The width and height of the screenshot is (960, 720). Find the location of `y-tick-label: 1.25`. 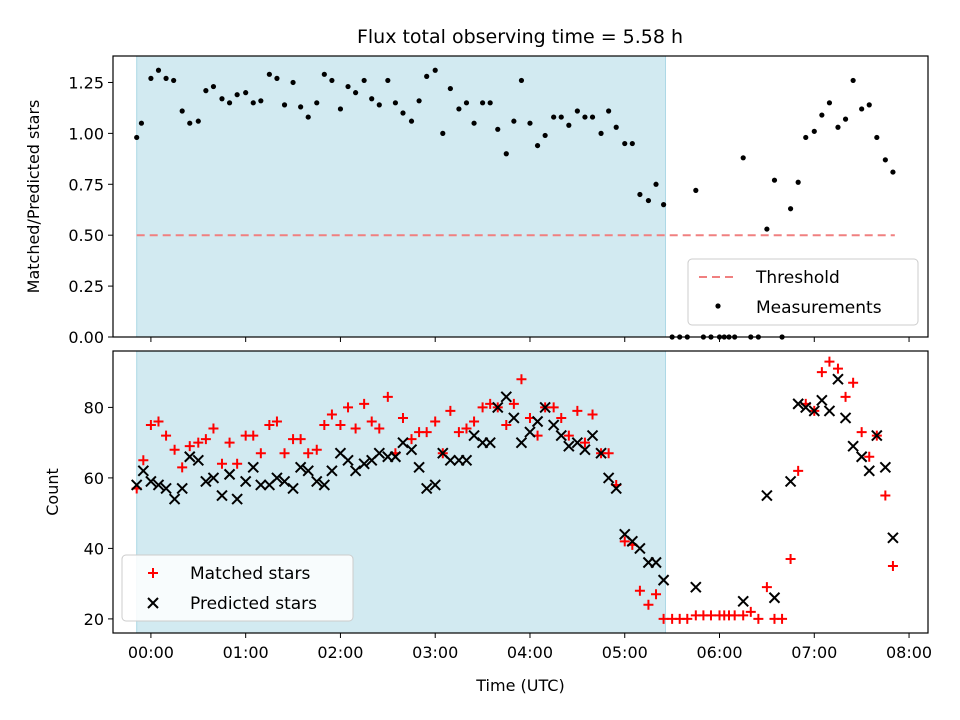

y-tick-label: 1.25 is located at coordinates (86, 82).